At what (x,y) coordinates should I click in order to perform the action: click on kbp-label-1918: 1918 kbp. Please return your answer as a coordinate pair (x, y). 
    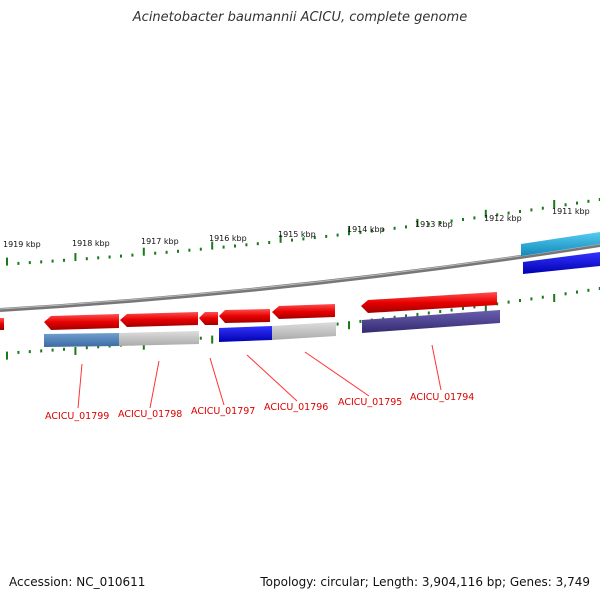
    Looking at the image, I should click on (91, 243).